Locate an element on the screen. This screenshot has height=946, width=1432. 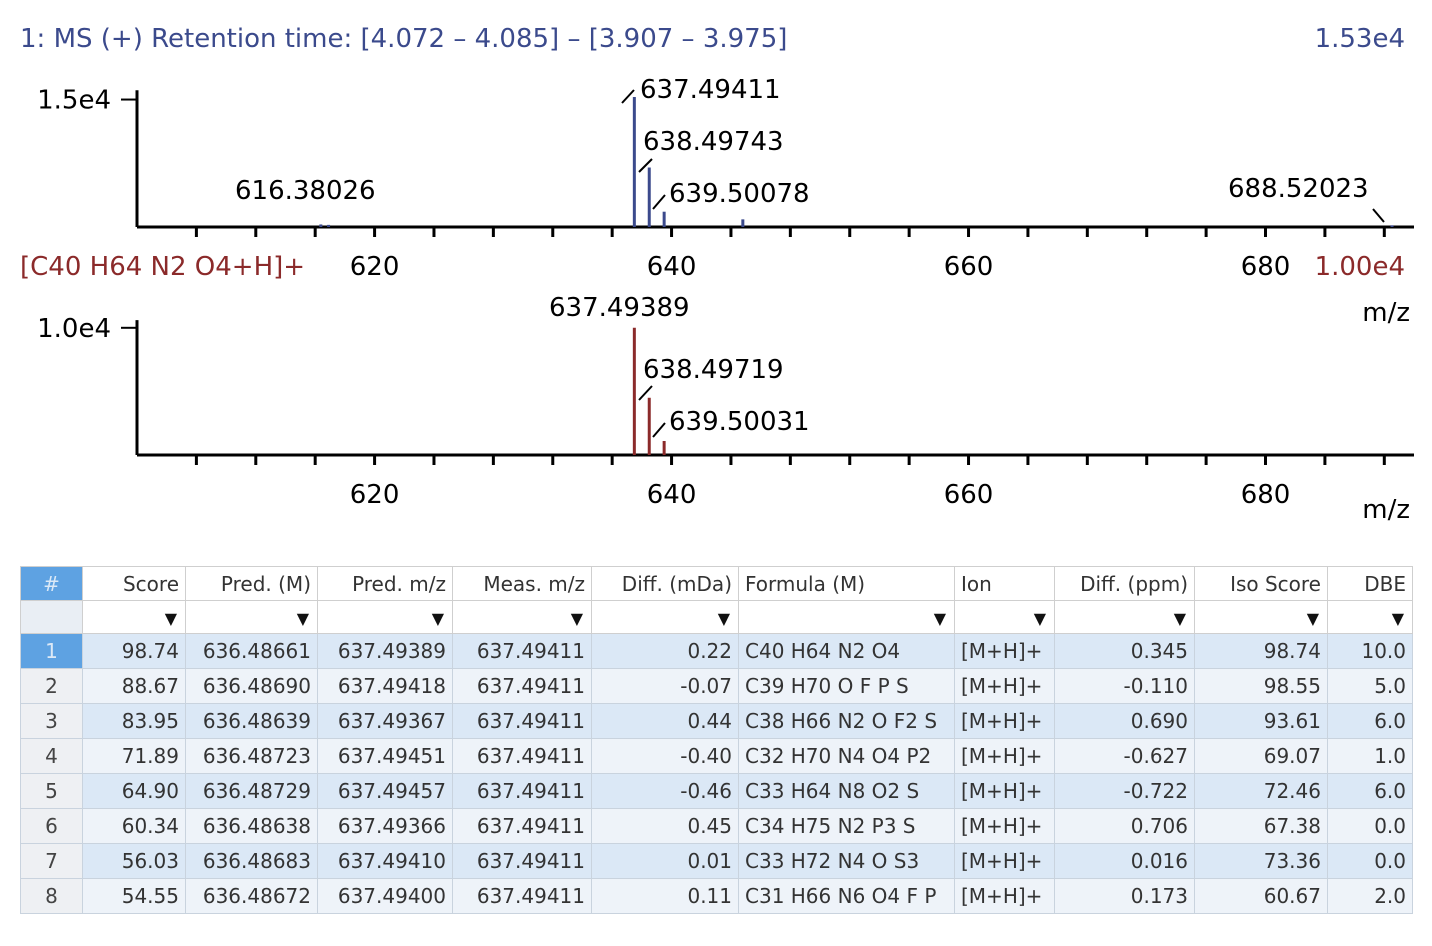
dbe-cell: 0.0 is located at coordinates (1370, 861).